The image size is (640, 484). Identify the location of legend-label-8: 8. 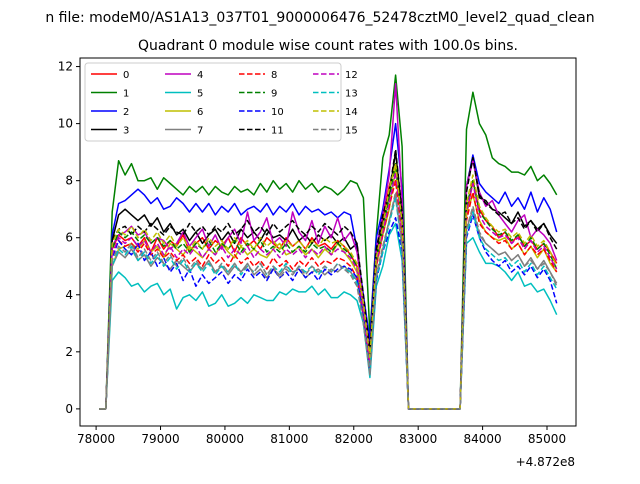
(274, 75).